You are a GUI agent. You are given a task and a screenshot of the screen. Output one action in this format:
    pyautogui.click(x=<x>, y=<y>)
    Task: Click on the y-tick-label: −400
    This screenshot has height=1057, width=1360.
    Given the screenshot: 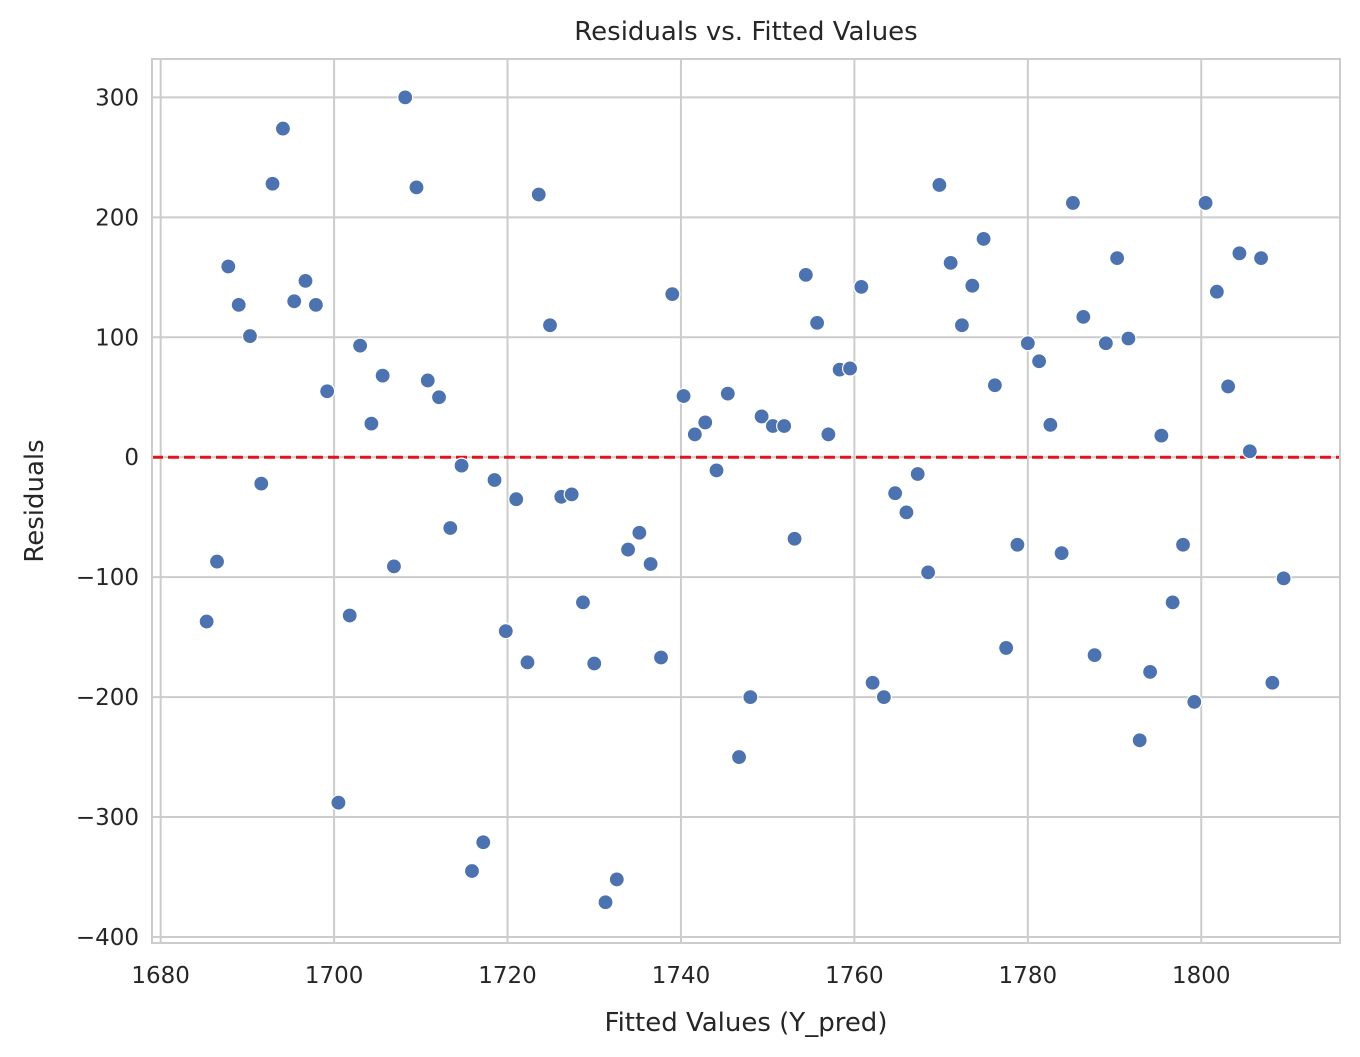 What is the action you would take?
    pyautogui.click(x=107, y=938)
    